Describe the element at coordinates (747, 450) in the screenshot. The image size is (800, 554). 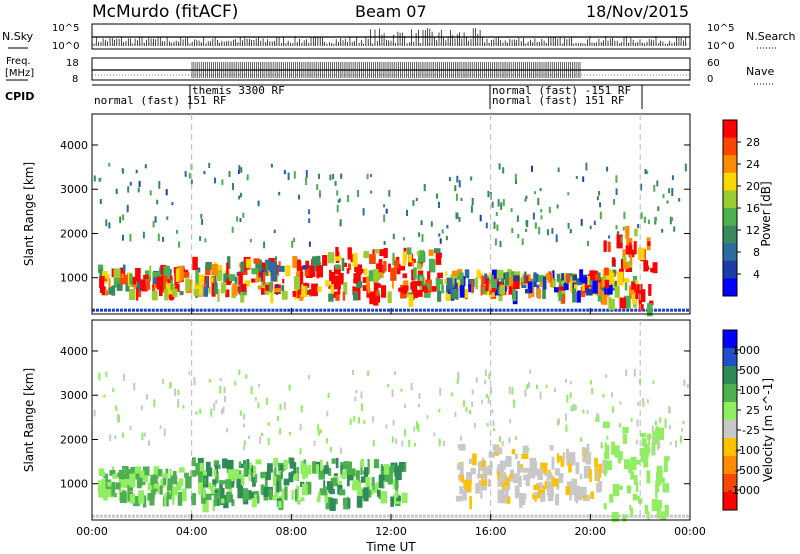
I see `cbar-tick-label: -100` at that location.